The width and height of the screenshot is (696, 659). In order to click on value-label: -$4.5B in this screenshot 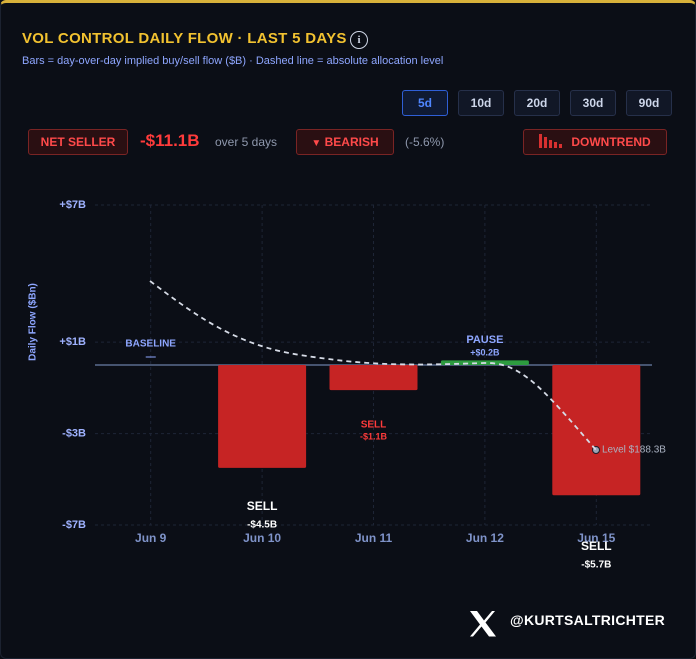, I will do `click(262, 525)`.